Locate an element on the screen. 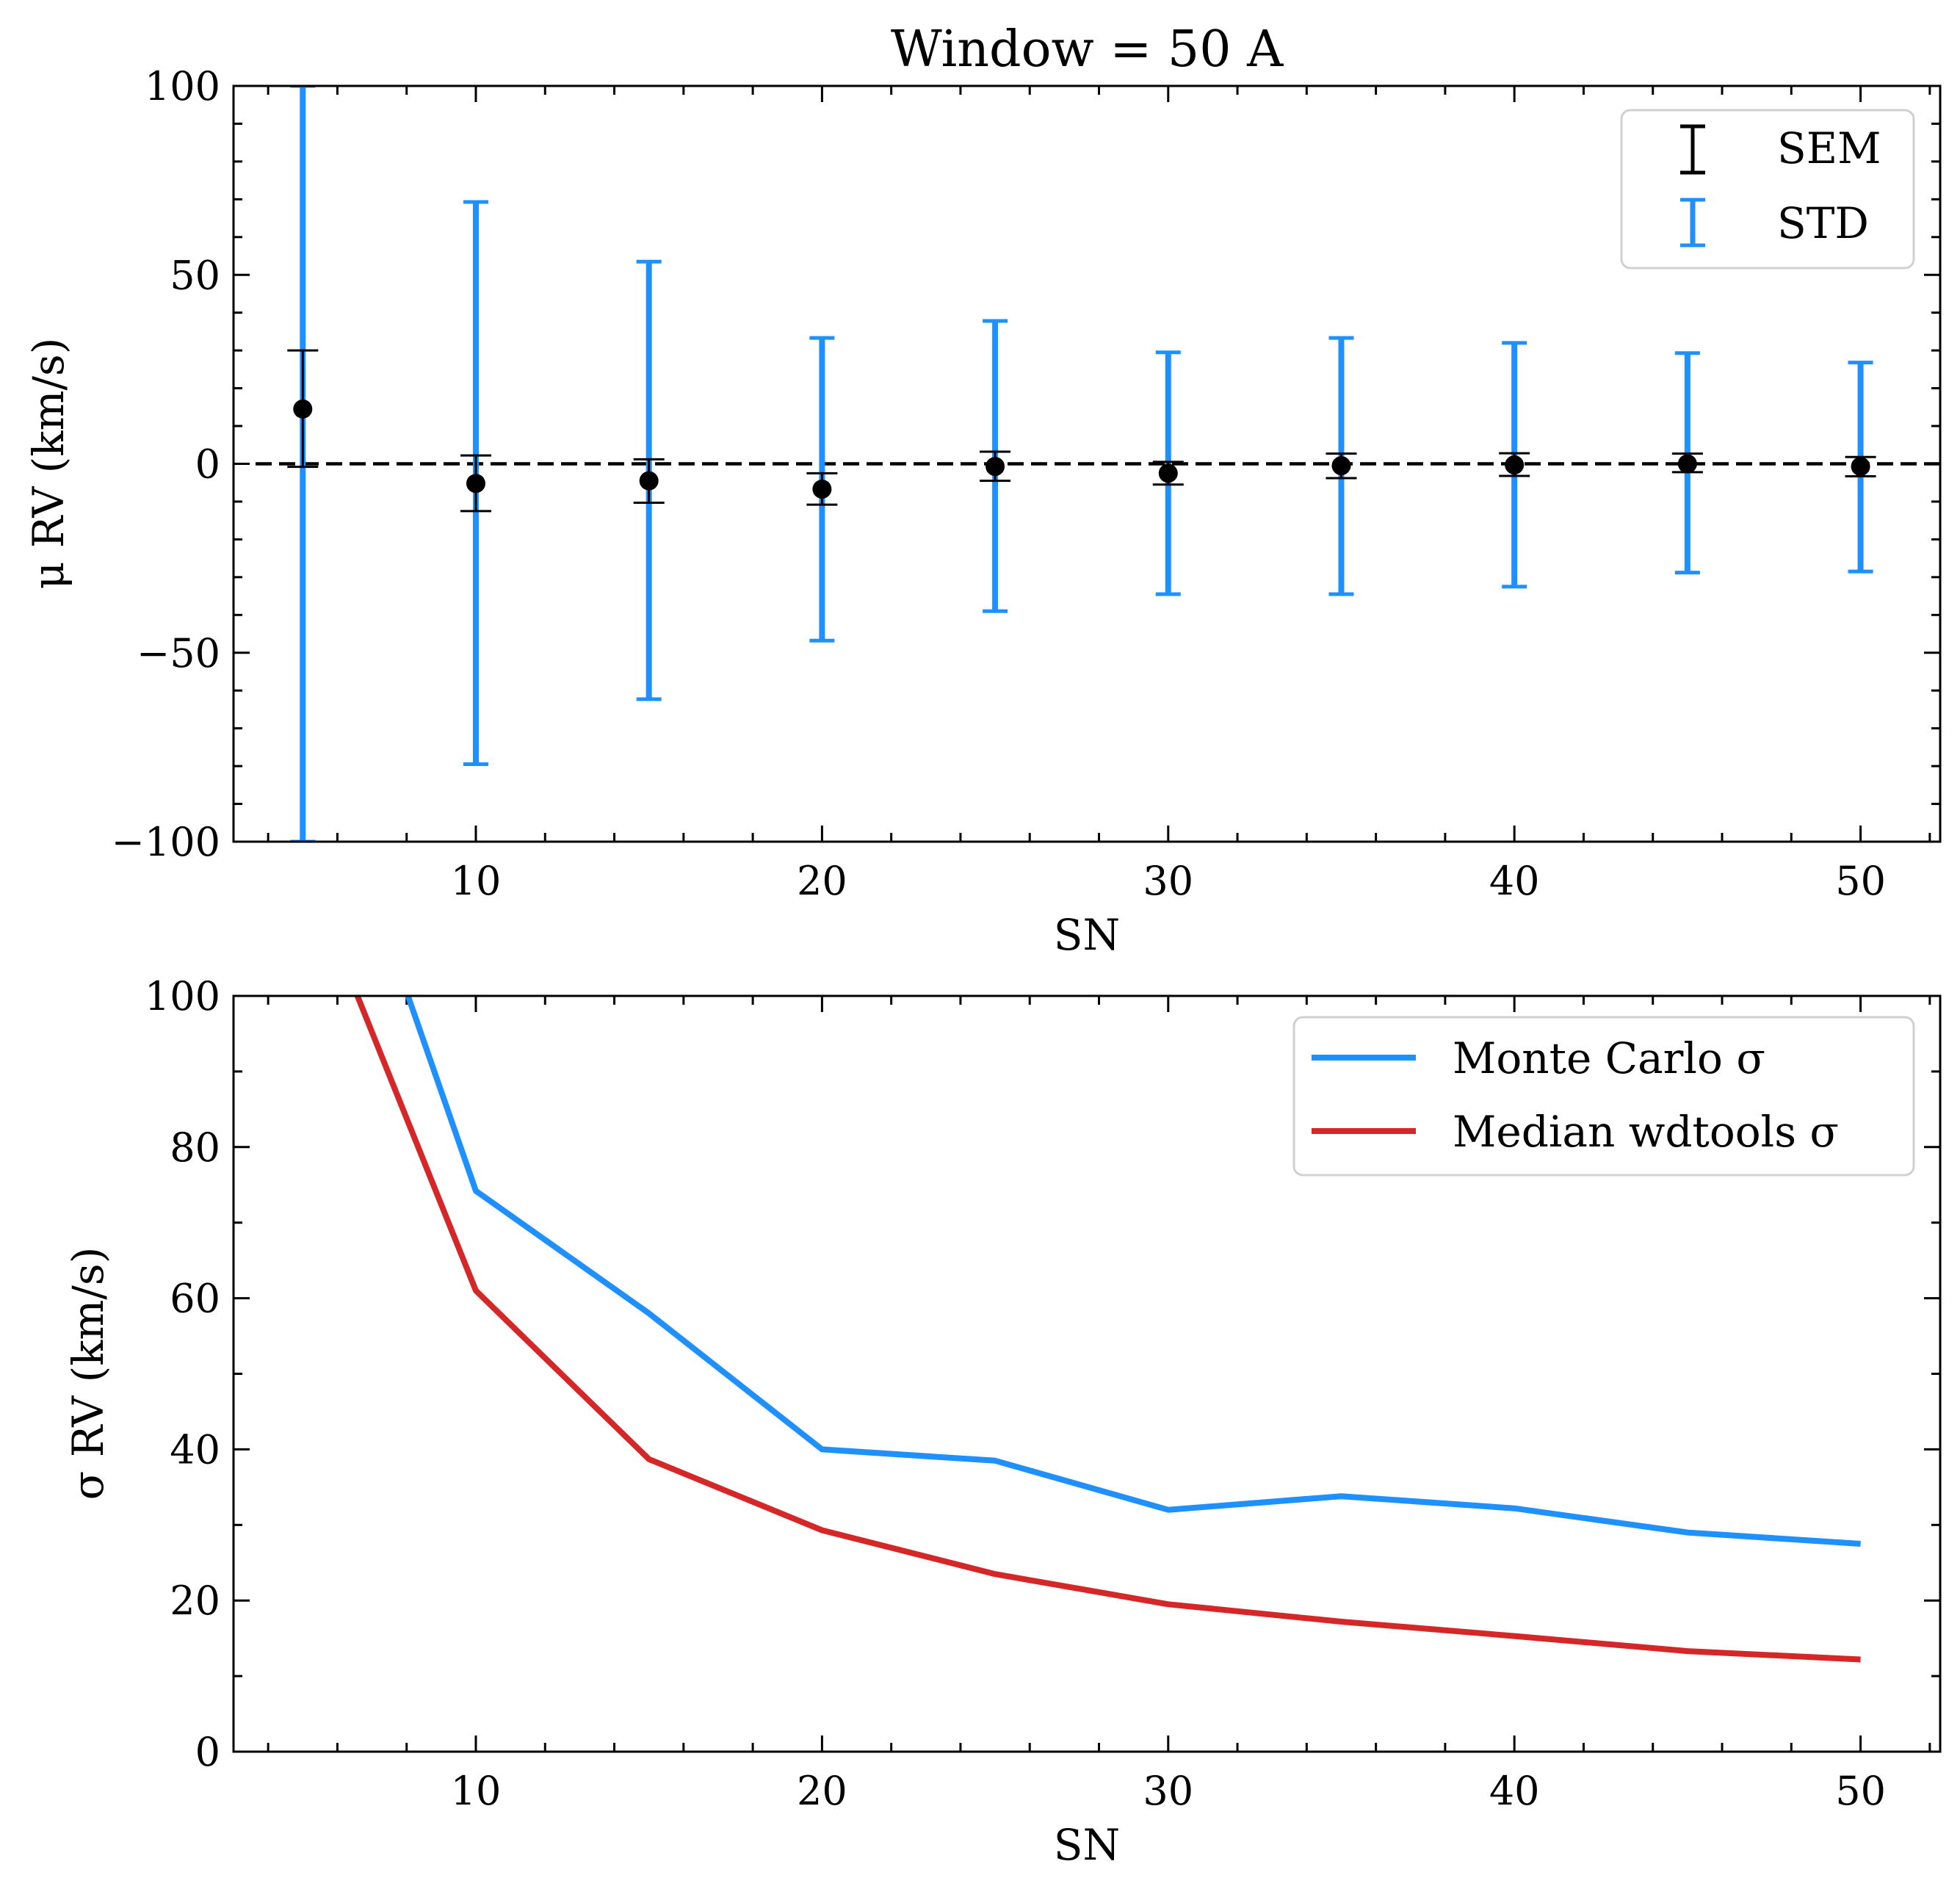 The width and height of the screenshot is (1960, 1889). top-y-axis-label: μ RV (km/s) is located at coordinates (48, 464).